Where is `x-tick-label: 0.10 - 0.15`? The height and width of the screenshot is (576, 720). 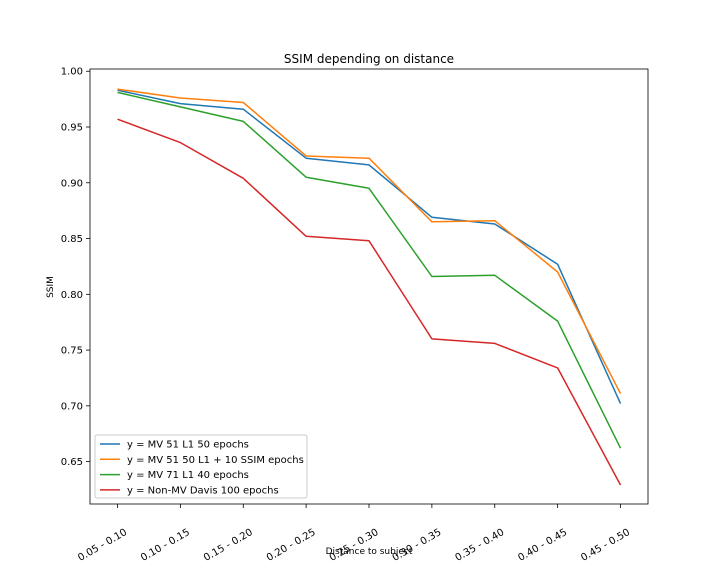 x-tick-label: 0.10 - 0.15 is located at coordinates (165, 545).